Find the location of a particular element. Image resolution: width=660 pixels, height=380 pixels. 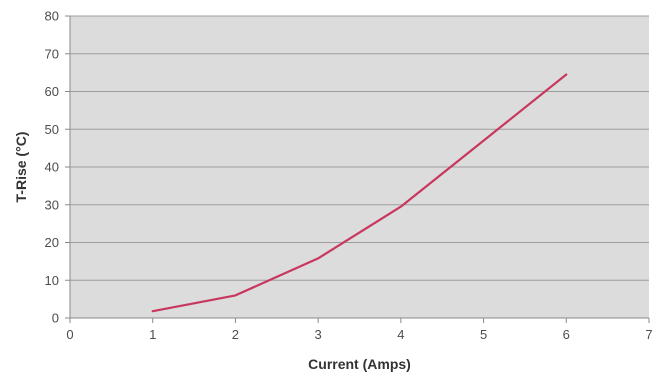

x-tick-label: 4 is located at coordinates (400, 334).